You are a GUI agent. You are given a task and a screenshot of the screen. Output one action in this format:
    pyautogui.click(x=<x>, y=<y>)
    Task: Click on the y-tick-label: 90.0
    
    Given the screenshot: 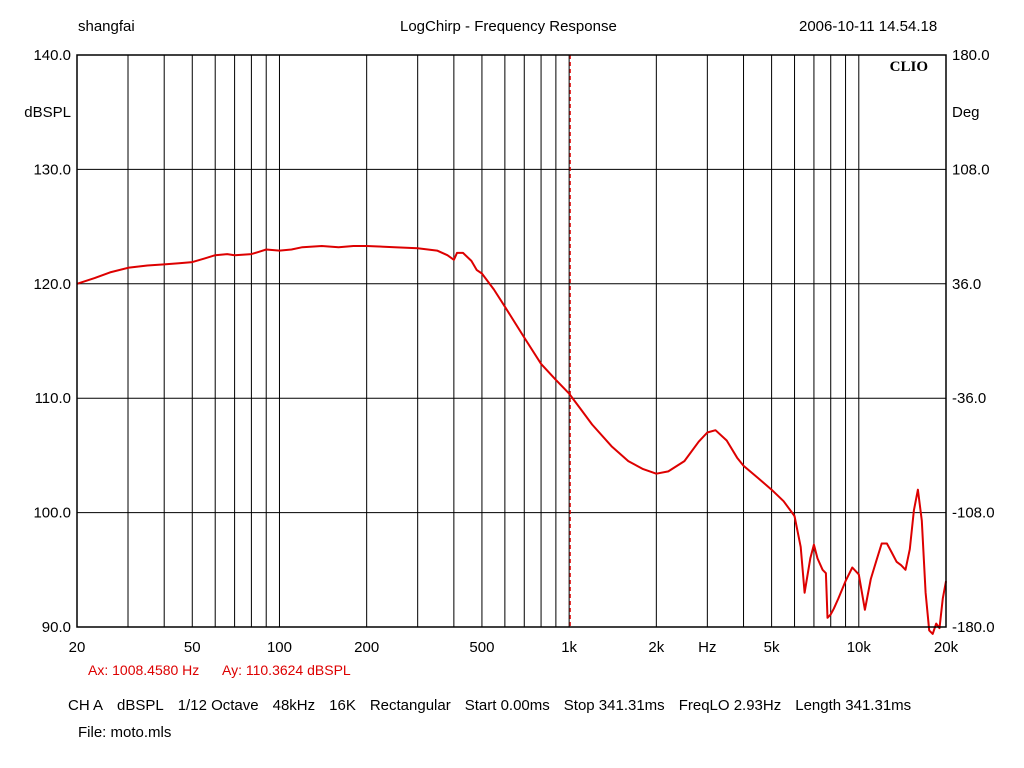 What is the action you would take?
    pyautogui.click(x=56, y=627)
    